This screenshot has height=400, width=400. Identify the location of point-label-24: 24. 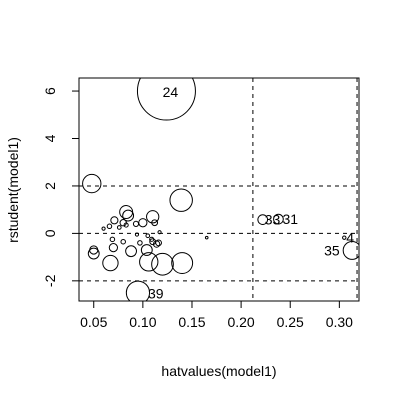
(171, 92).